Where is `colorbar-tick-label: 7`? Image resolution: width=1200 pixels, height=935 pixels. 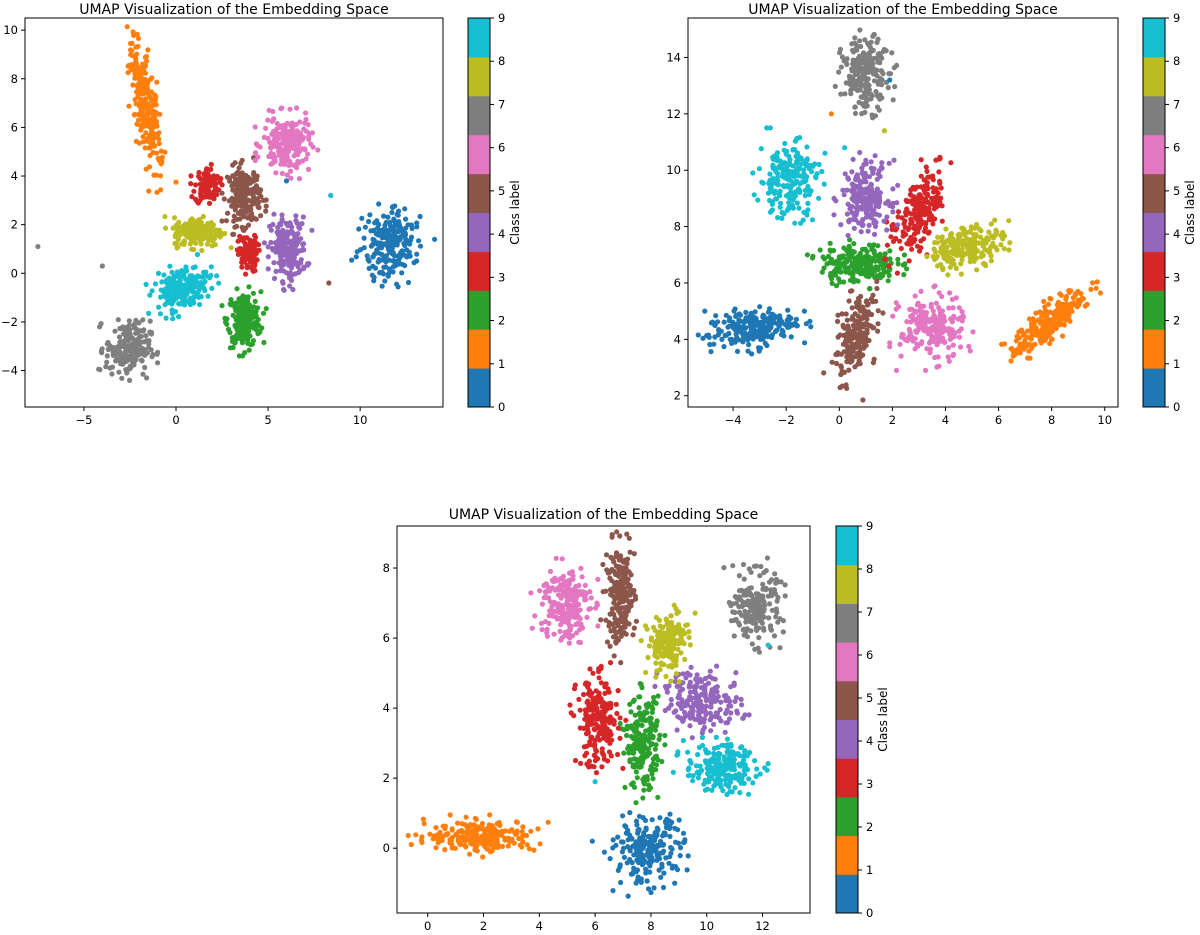
colorbar-tick-label: 7 is located at coordinates (501, 104).